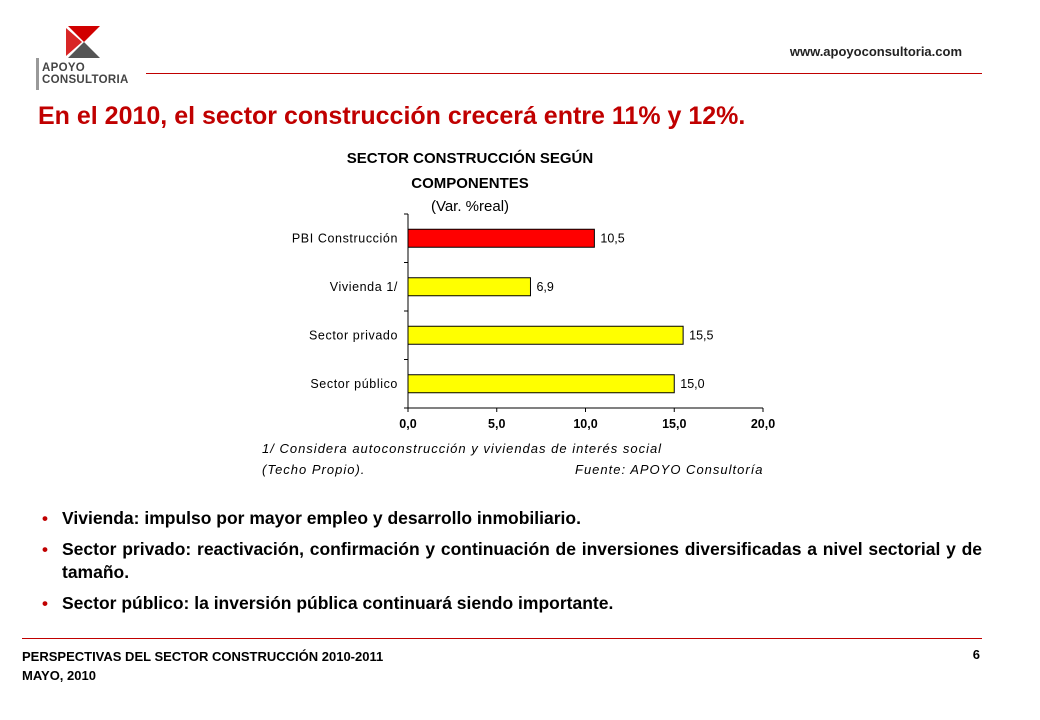 This screenshot has height=720, width=1040. I want to click on footer-date: MAYO, 2010, so click(59, 675).